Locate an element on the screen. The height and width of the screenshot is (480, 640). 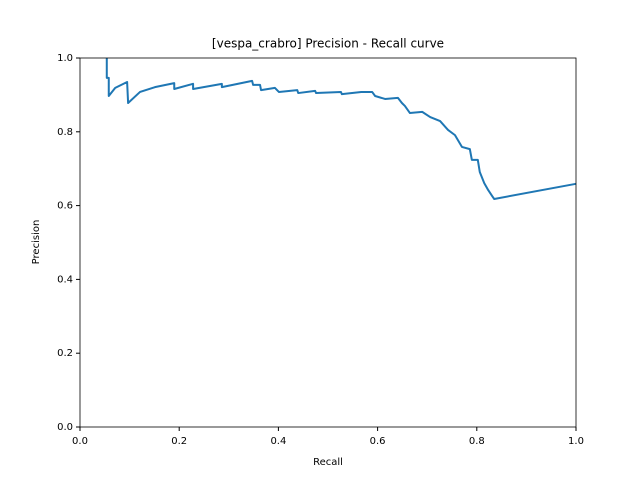
y-tick-label: 0.6 is located at coordinates (65, 206).